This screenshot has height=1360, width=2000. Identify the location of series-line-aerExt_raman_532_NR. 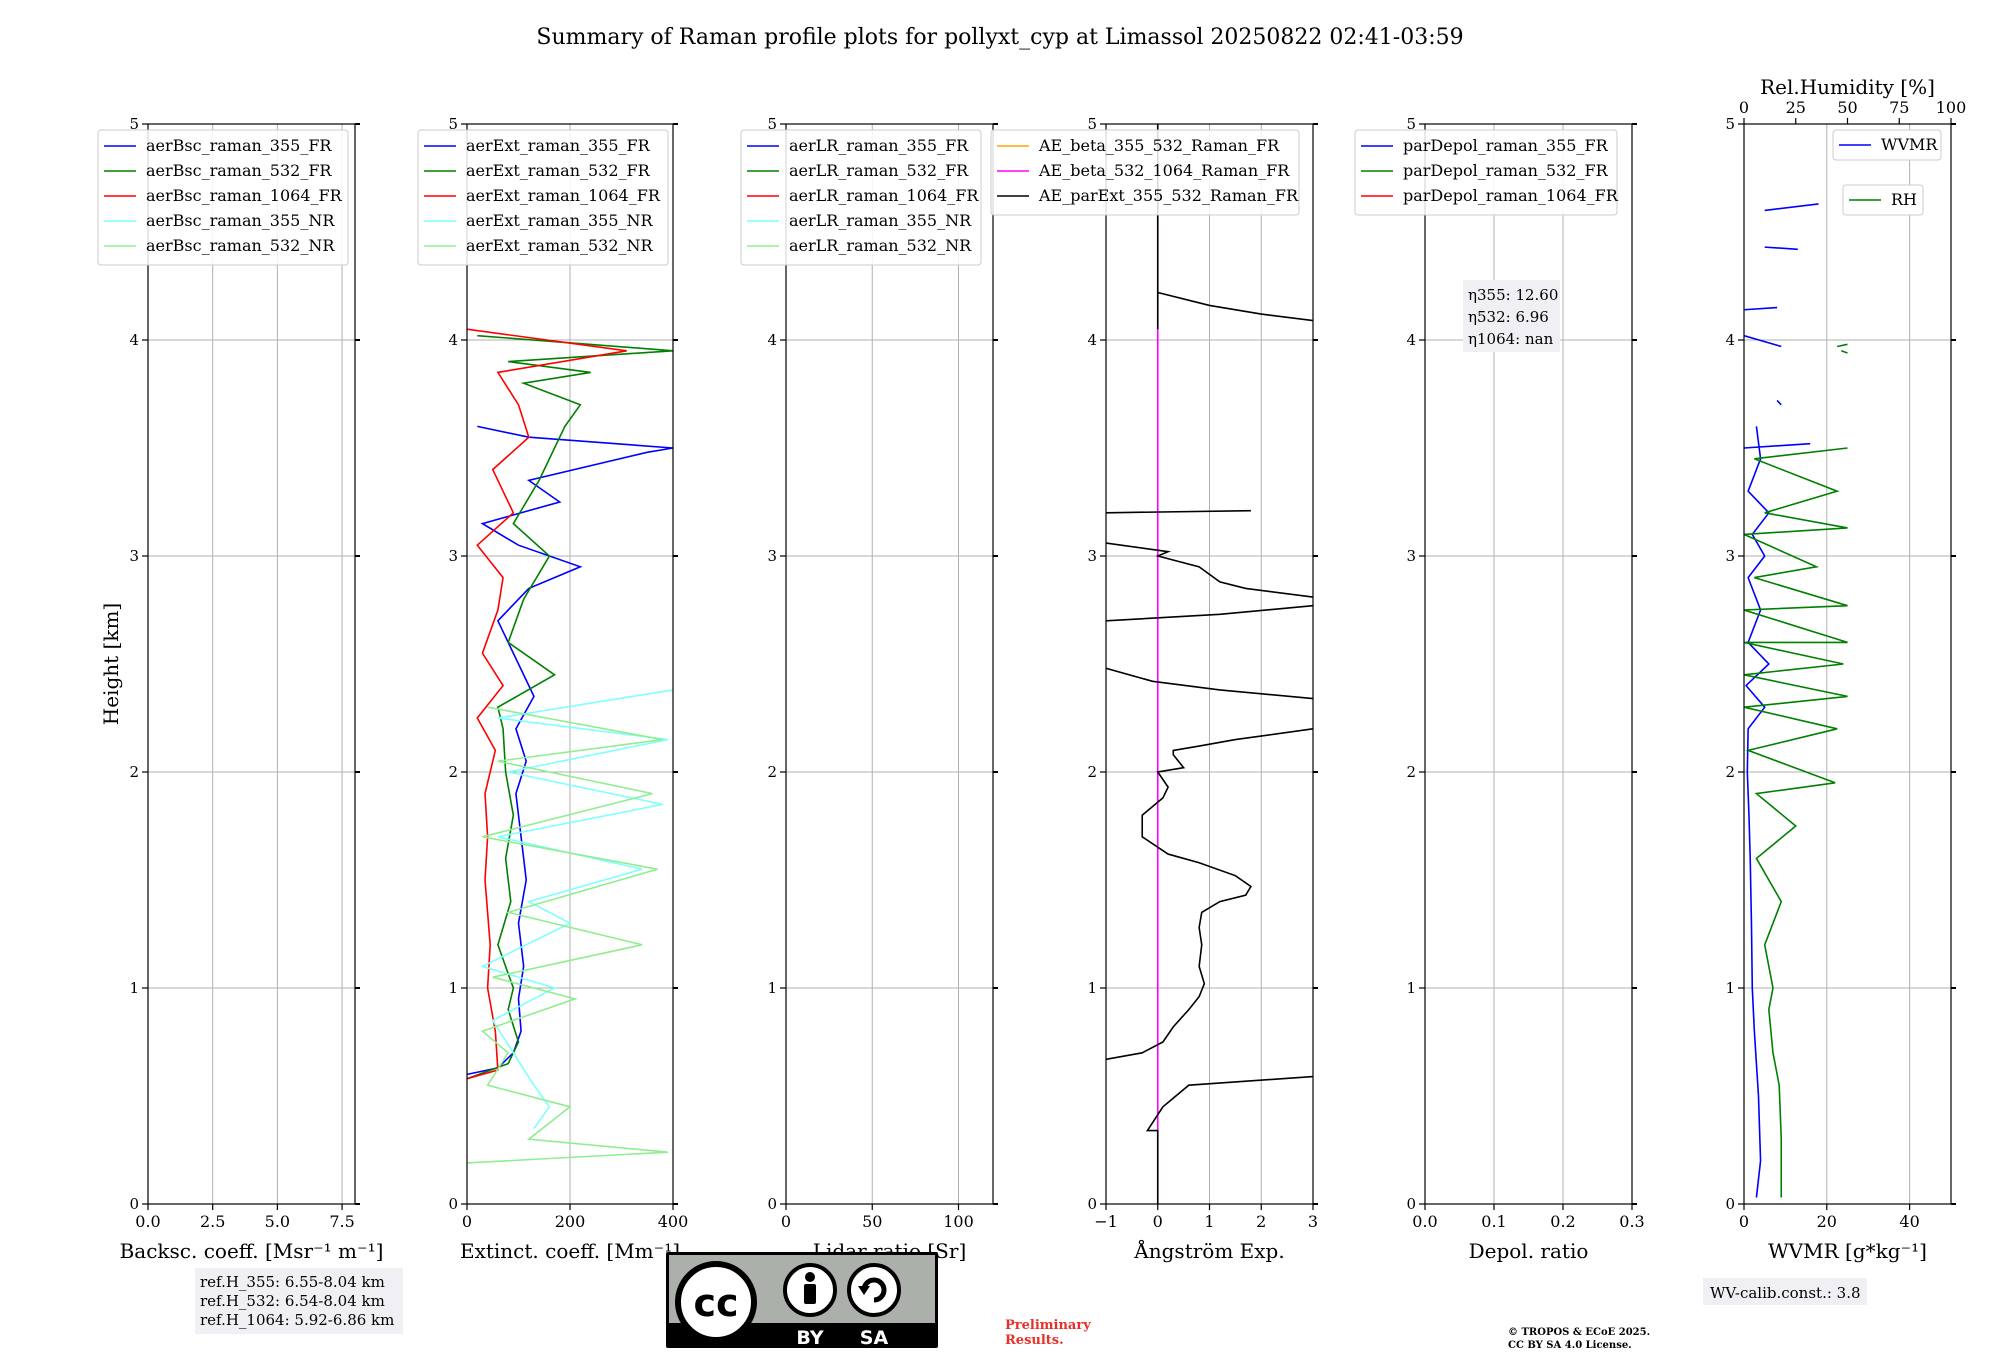
(567, 935).